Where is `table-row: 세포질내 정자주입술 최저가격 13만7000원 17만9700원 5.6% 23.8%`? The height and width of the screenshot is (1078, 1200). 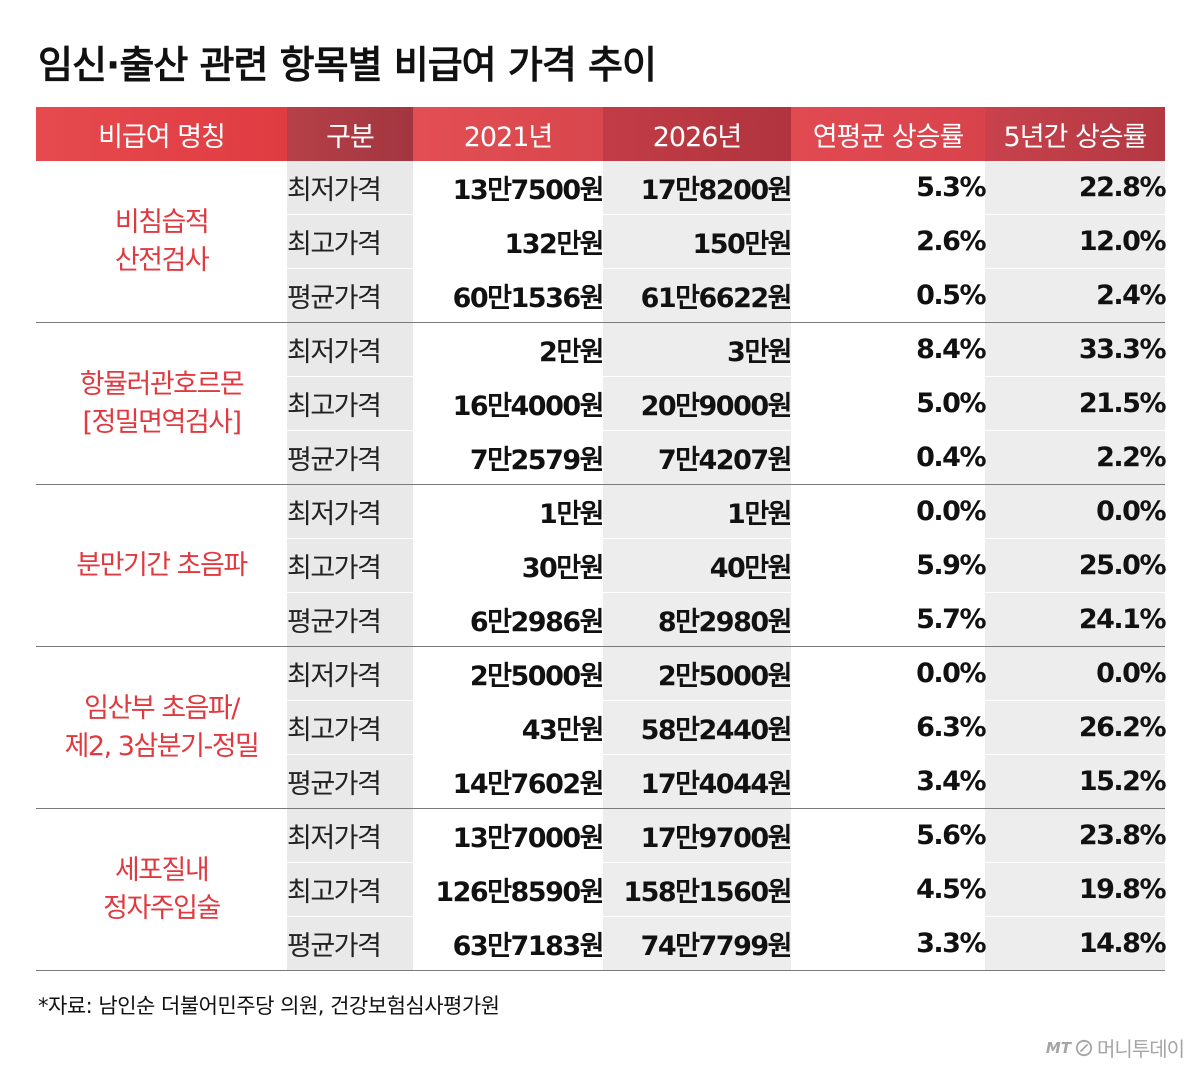
table-row: 세포질내 정자주입술 최저가격 13만7000원 17만9700원 5.6% 23.8% is located at coordinates (601, 889).